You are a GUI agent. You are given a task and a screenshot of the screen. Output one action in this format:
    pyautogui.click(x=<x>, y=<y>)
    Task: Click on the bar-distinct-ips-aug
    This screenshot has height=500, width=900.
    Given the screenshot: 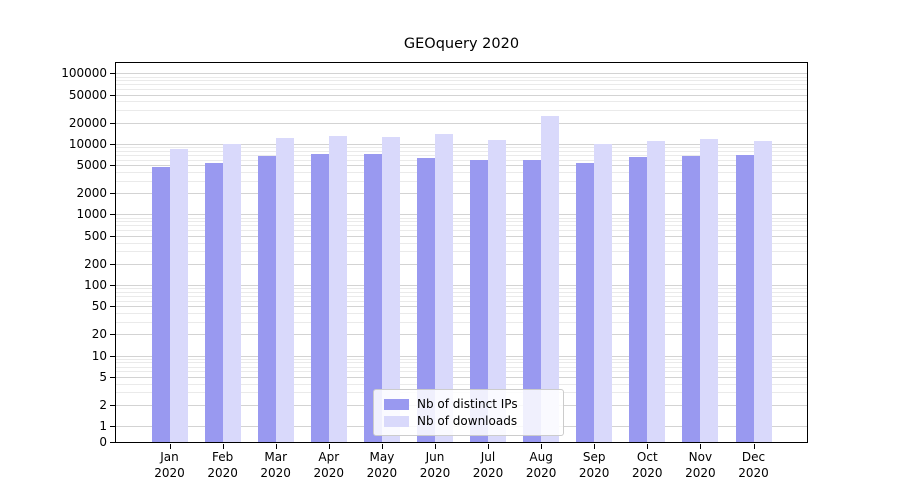 What is the action you would take?
    pyautogui.click(x=532, y=301)
    